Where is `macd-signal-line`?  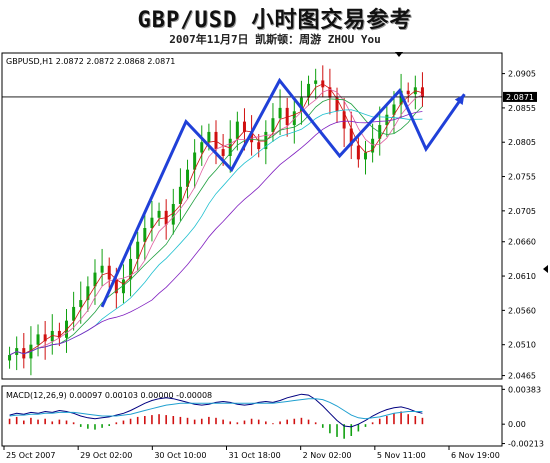 macd-signal-line is located at coordinates (216, 409).